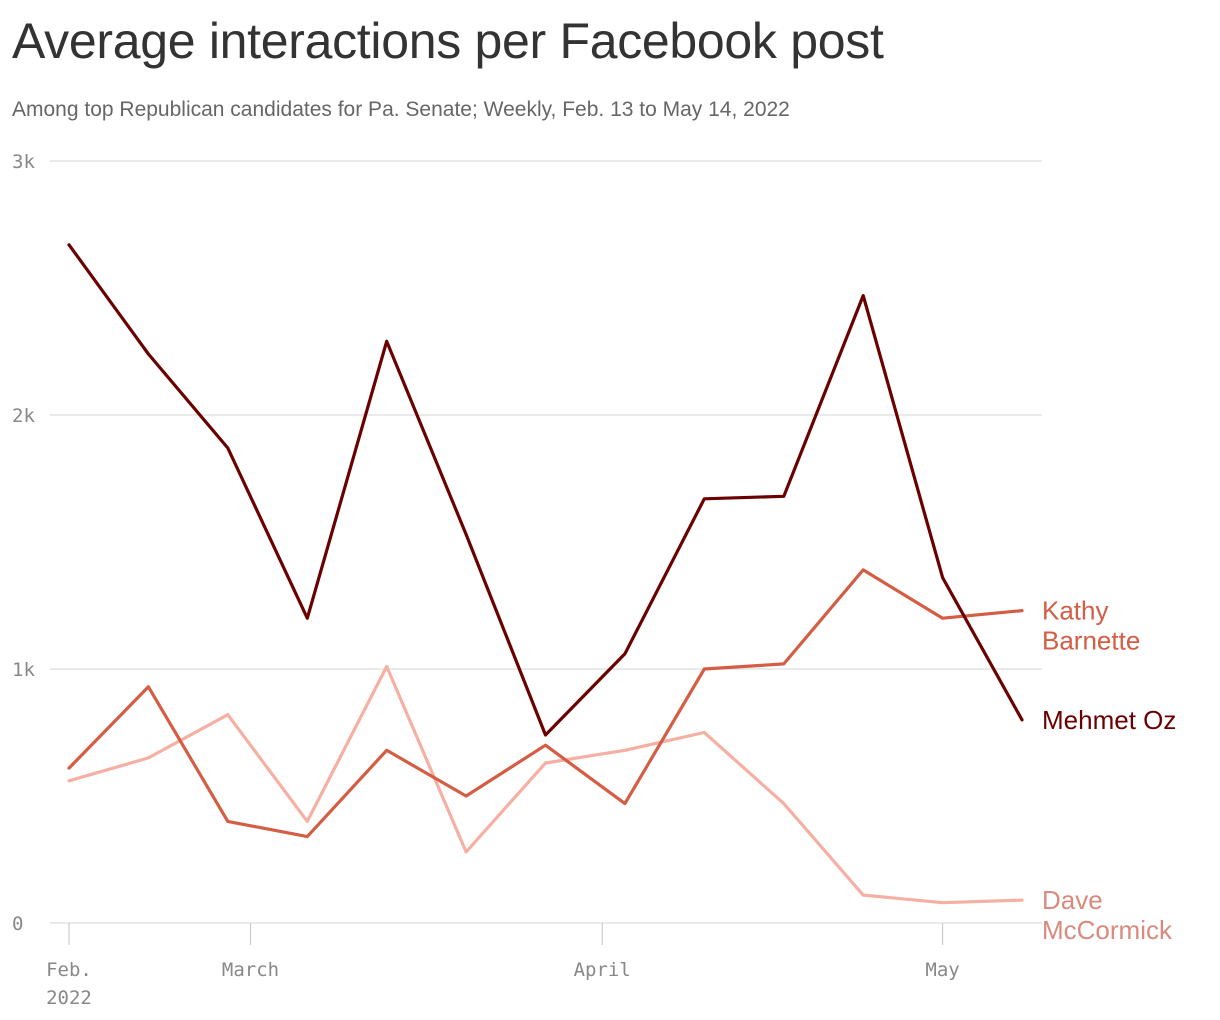 The height and width of the screenshot is (1020, 1220). I want to click on x-tick-label: Feb. 2022, so click(69, 984).